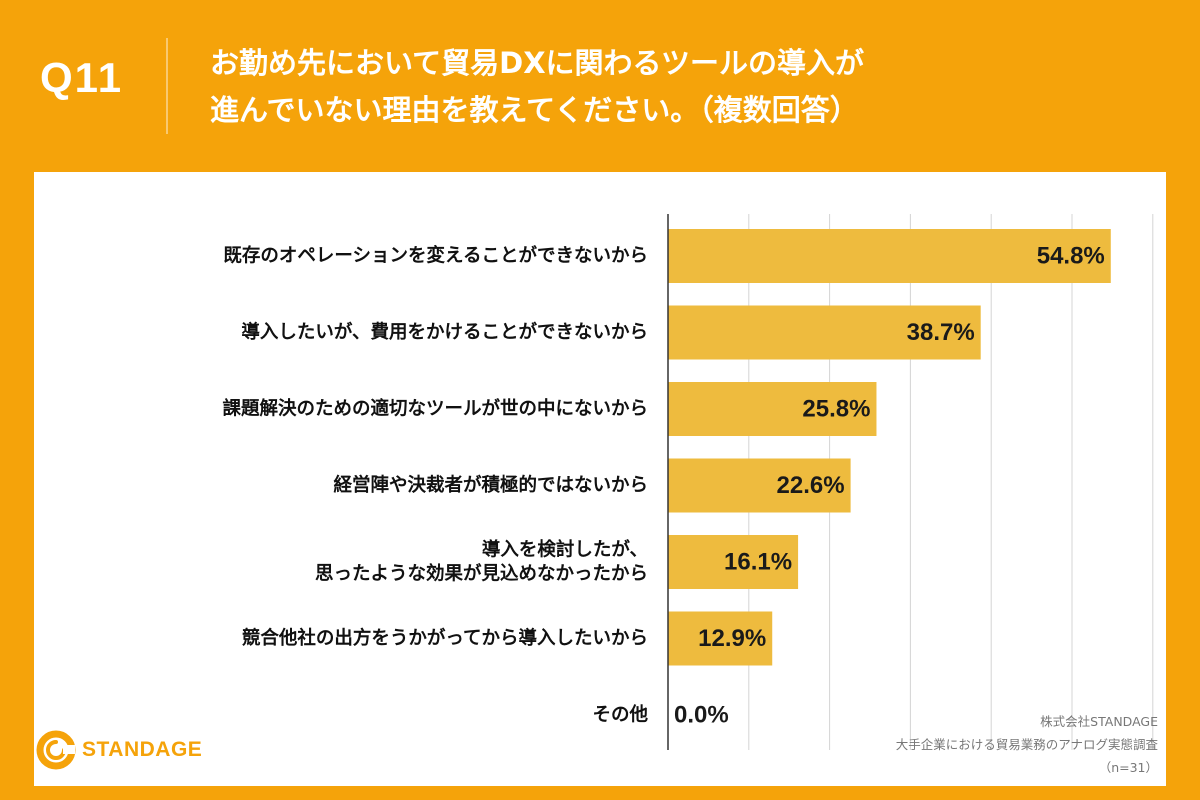 This screenshot has width=1200, height=800. I want to click on title-line: お勤め先において貿易DXに関わるツールの導入が, so click(537, 63).